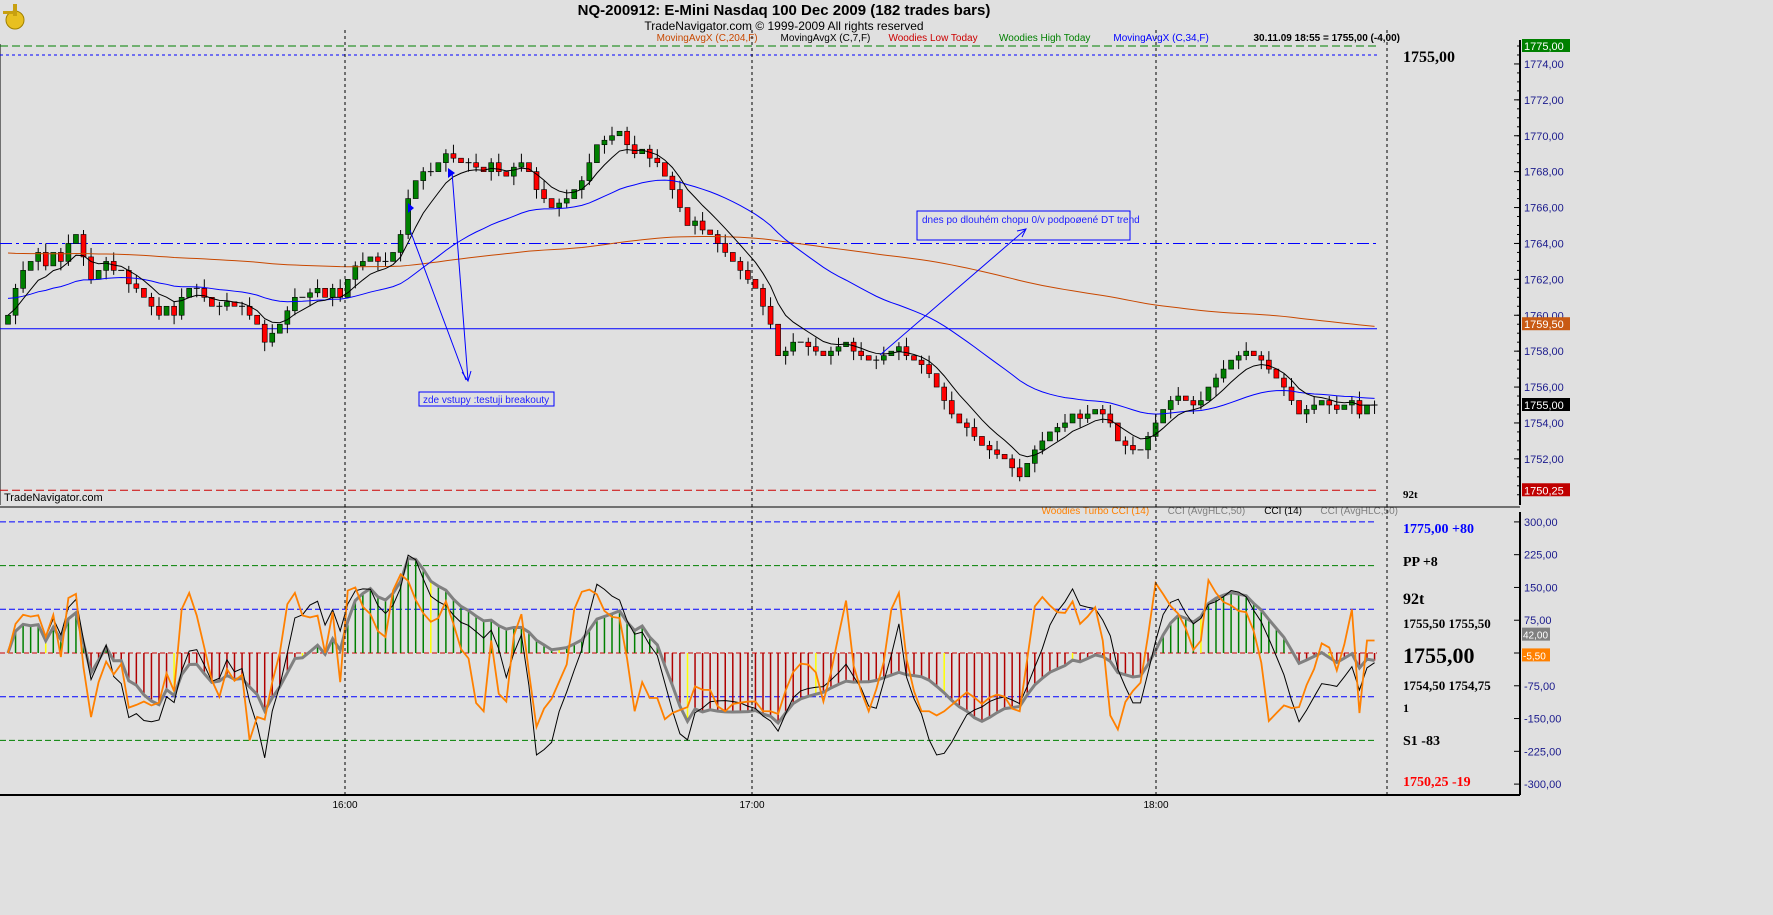 The width and height of the screenshot is (1773, 915). I want to click on marker-triangle-icon, so click(451, 173).